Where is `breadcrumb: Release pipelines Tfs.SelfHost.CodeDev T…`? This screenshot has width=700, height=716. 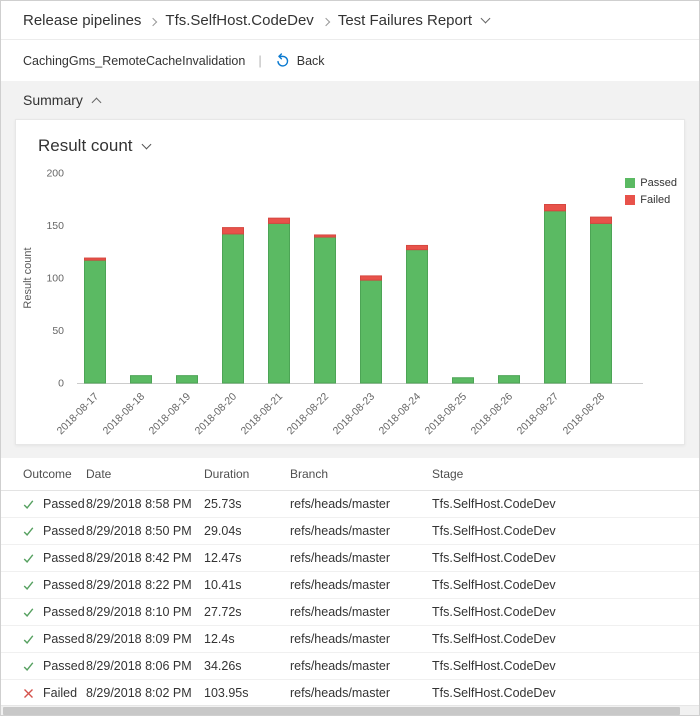
breadcrumb: Release pipelines Tfs.SelfHost.CodeDev T… is located at coordinates (350, 20).